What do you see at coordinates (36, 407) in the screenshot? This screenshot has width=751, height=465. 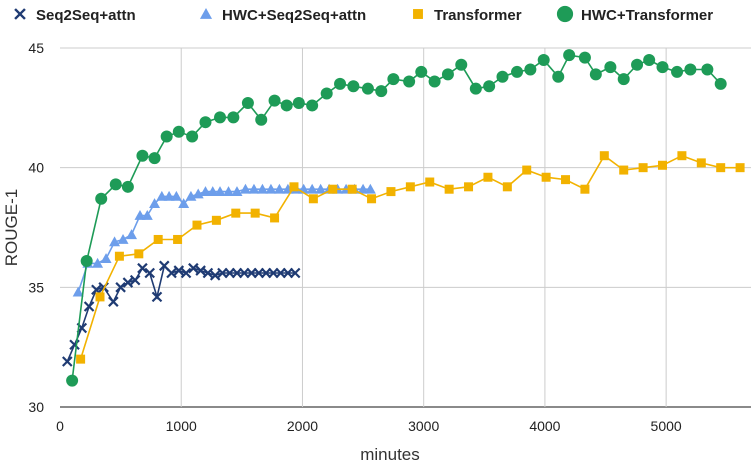 I see `y-tick-label: 30` at bounding box center [36, 407].